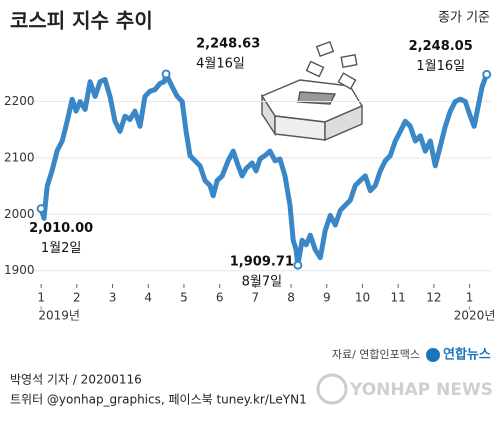  Describe the element at coordinates (433, 355) in the screenshot. I see `logo-icon` at that location.